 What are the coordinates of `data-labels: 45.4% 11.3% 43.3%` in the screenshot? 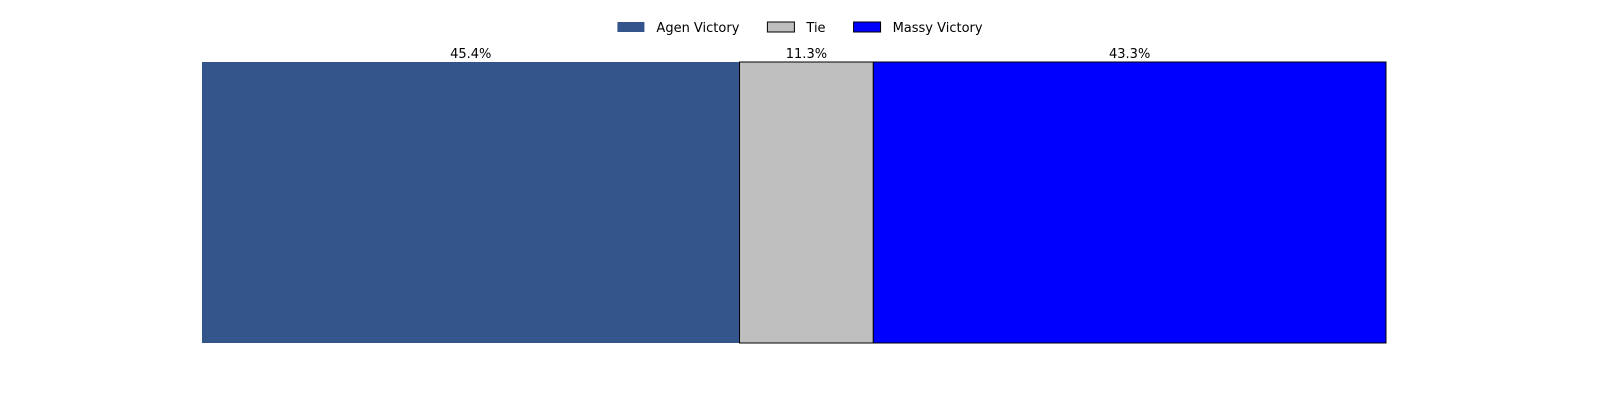 It's located at (800, 54).